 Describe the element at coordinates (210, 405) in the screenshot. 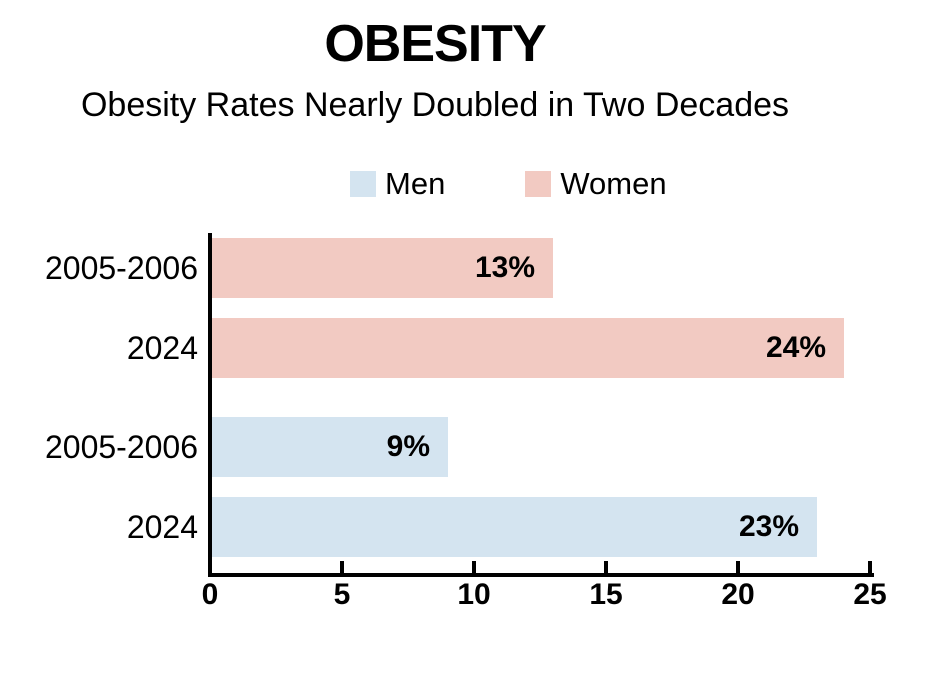

I see `y-axis-line` at that location.